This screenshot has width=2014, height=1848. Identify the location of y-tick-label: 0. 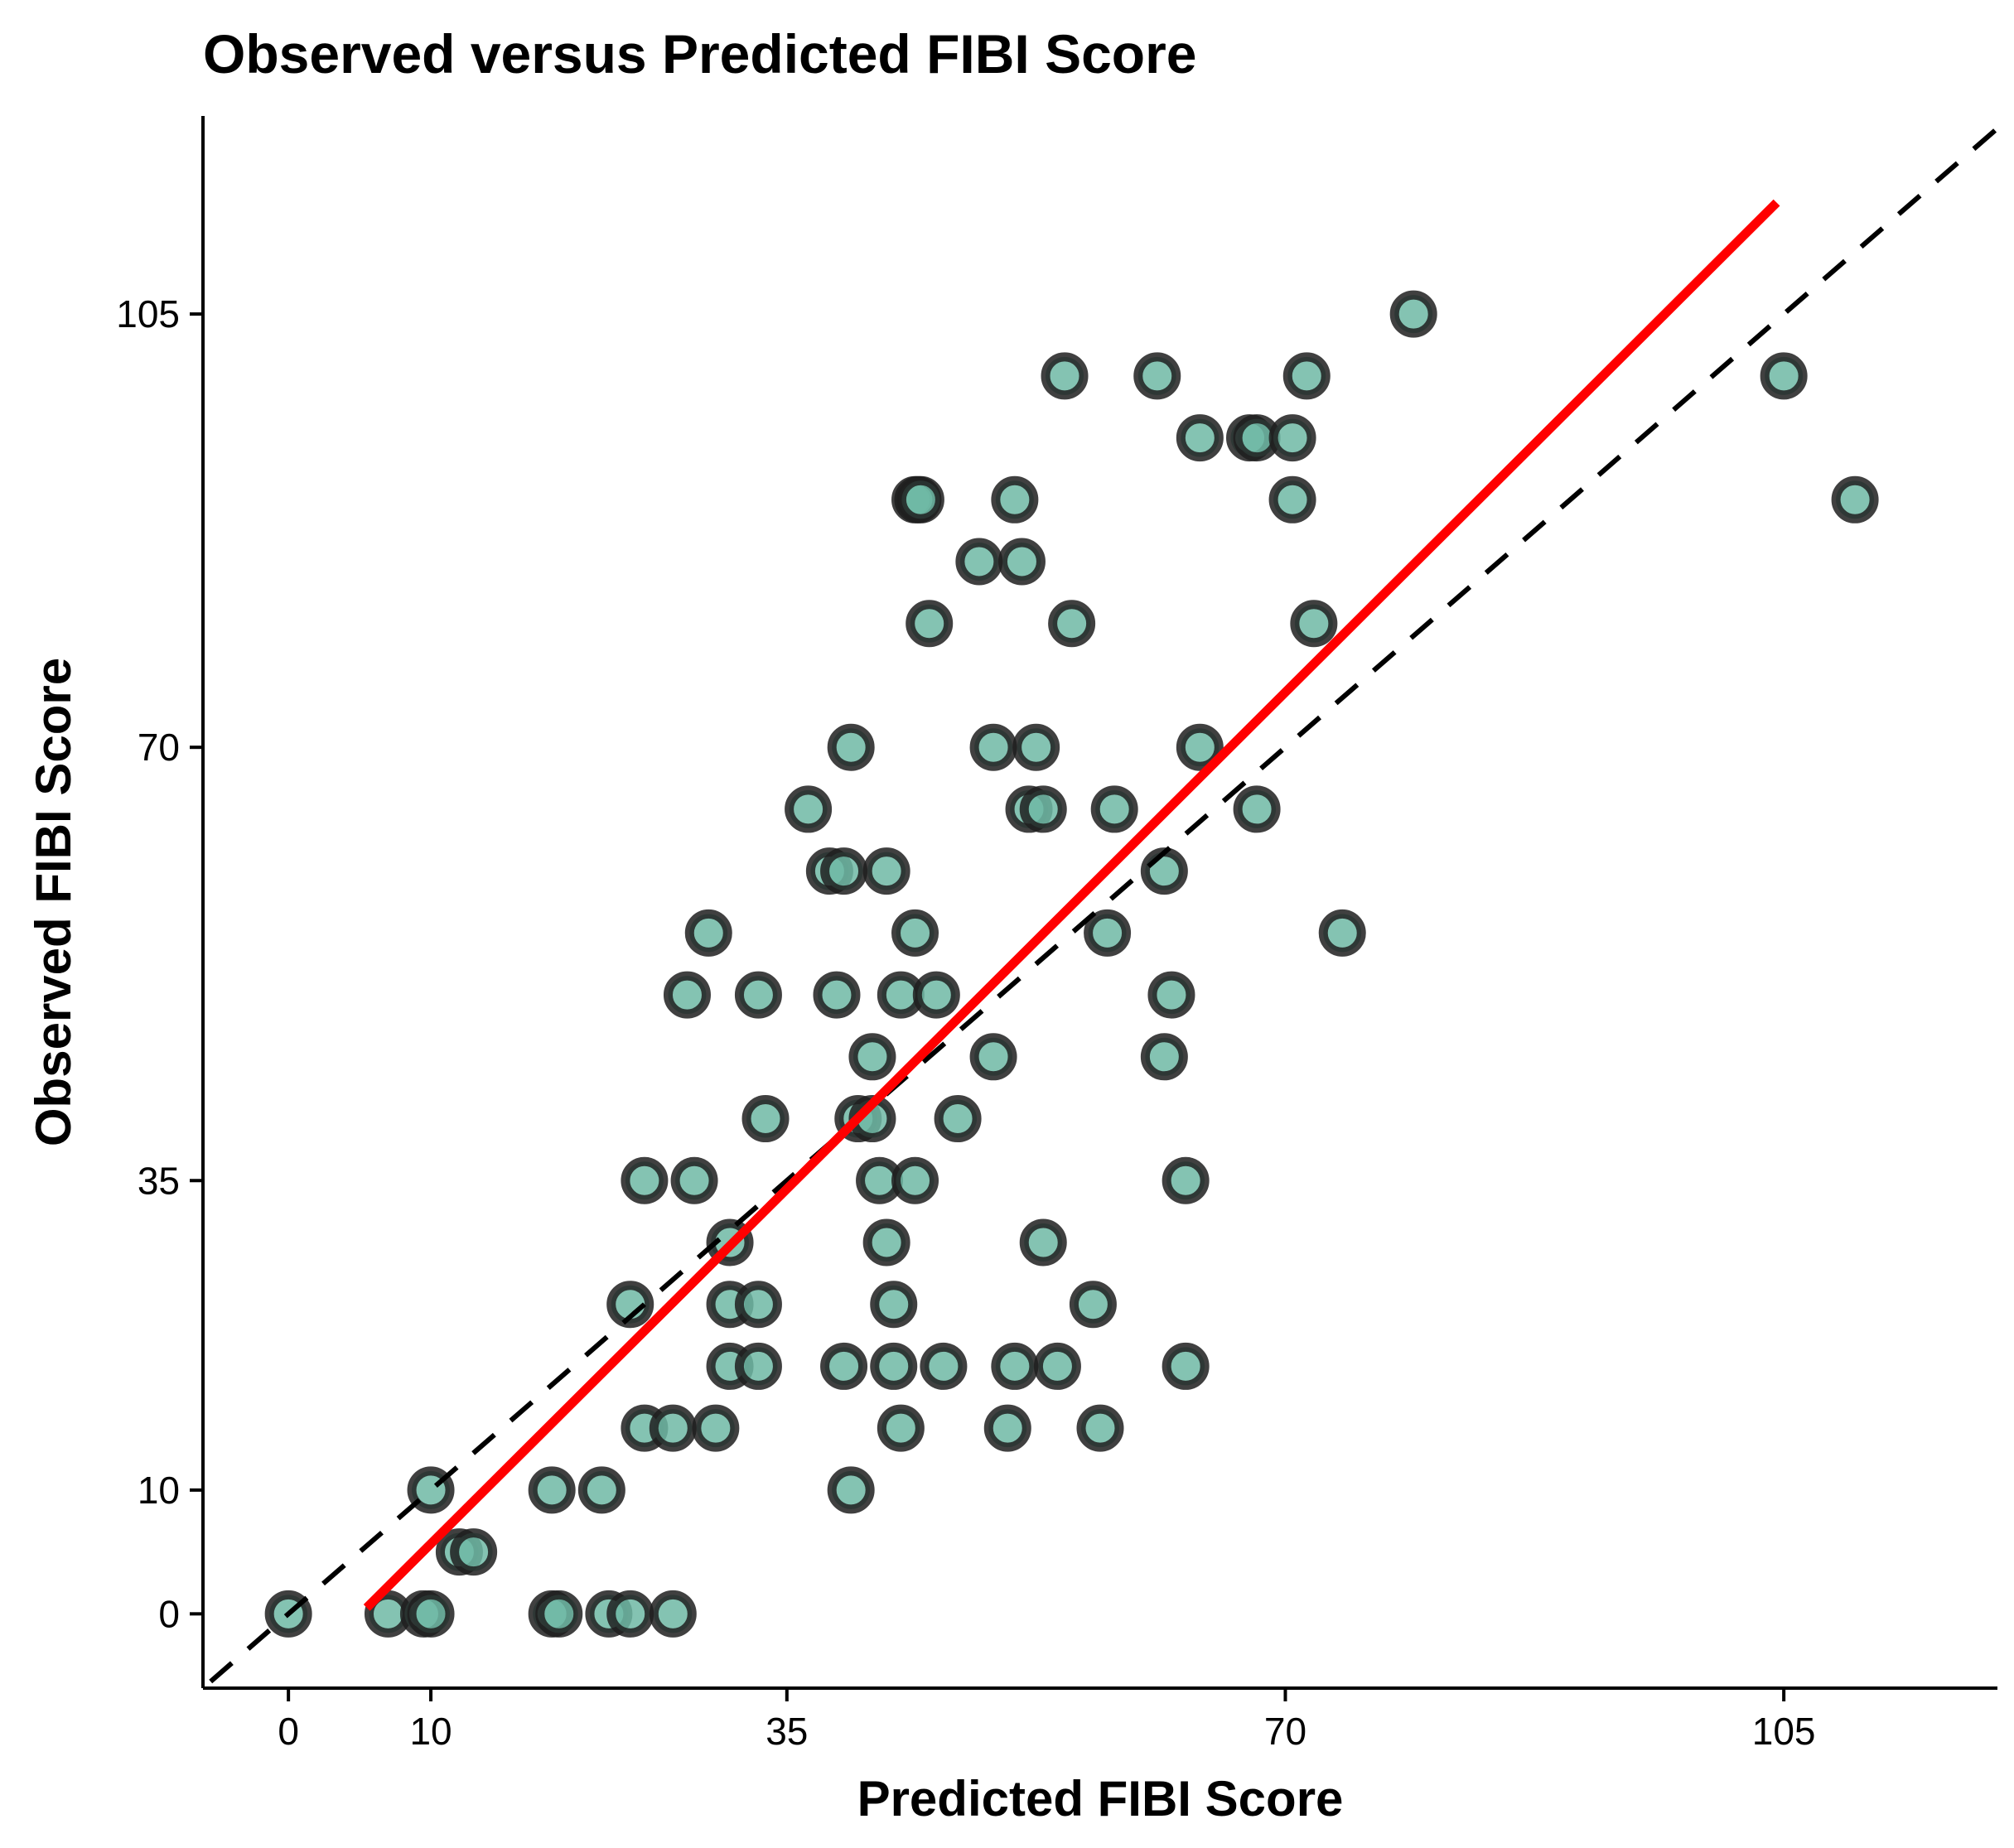
(169, 1613).